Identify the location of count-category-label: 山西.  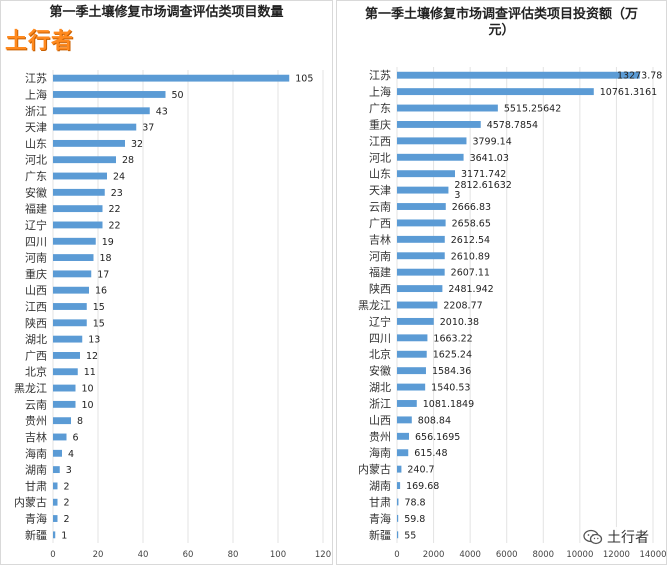
(36, 290).